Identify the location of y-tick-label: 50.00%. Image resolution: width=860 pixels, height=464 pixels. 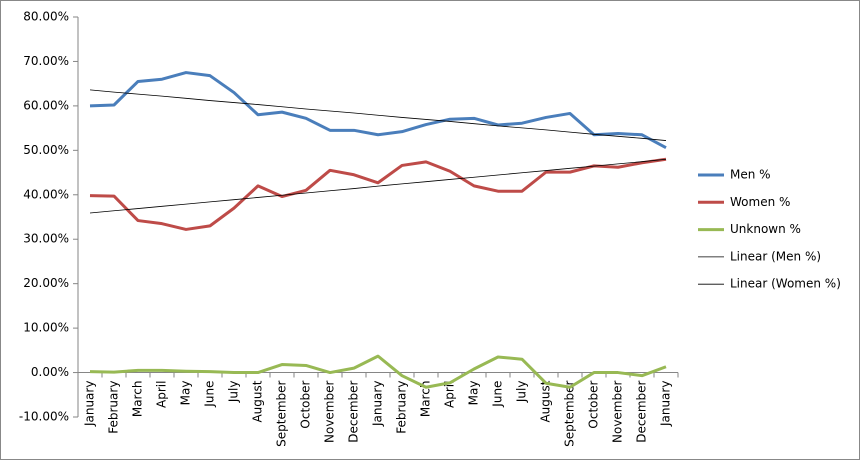
(46, 150).